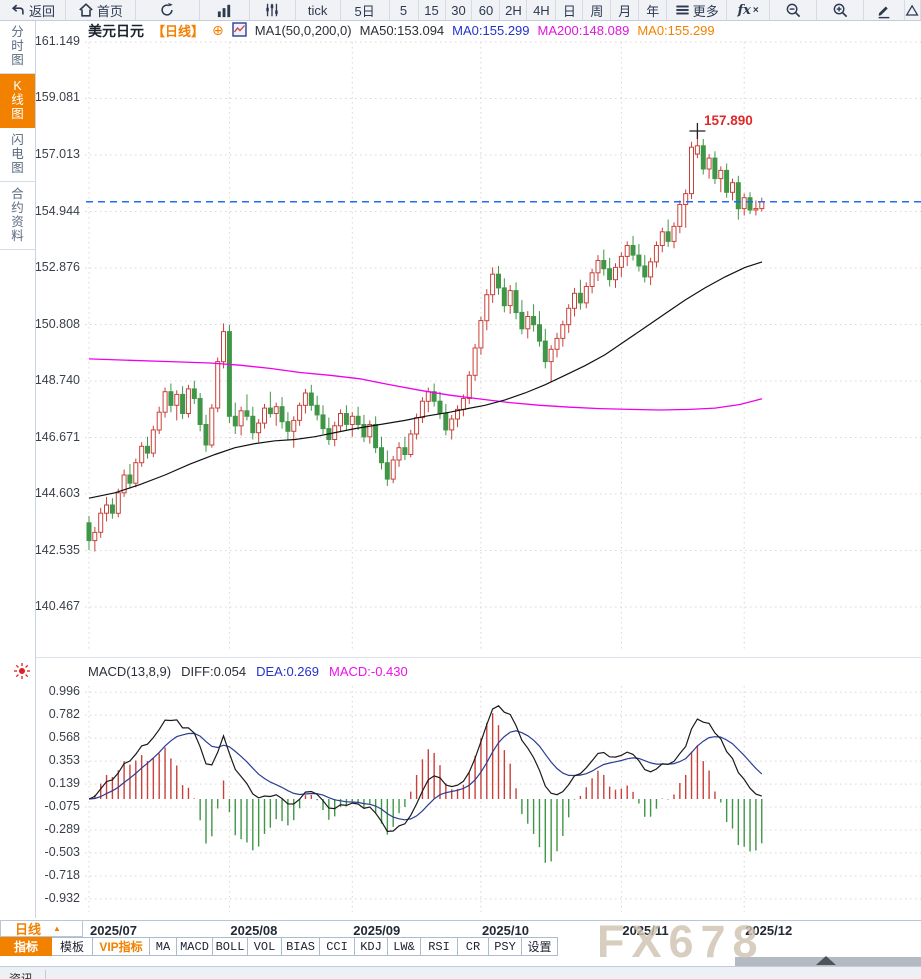 This screenshot has width=921, height=979. I want to click on kline-mini-icon, so click(239, 30).